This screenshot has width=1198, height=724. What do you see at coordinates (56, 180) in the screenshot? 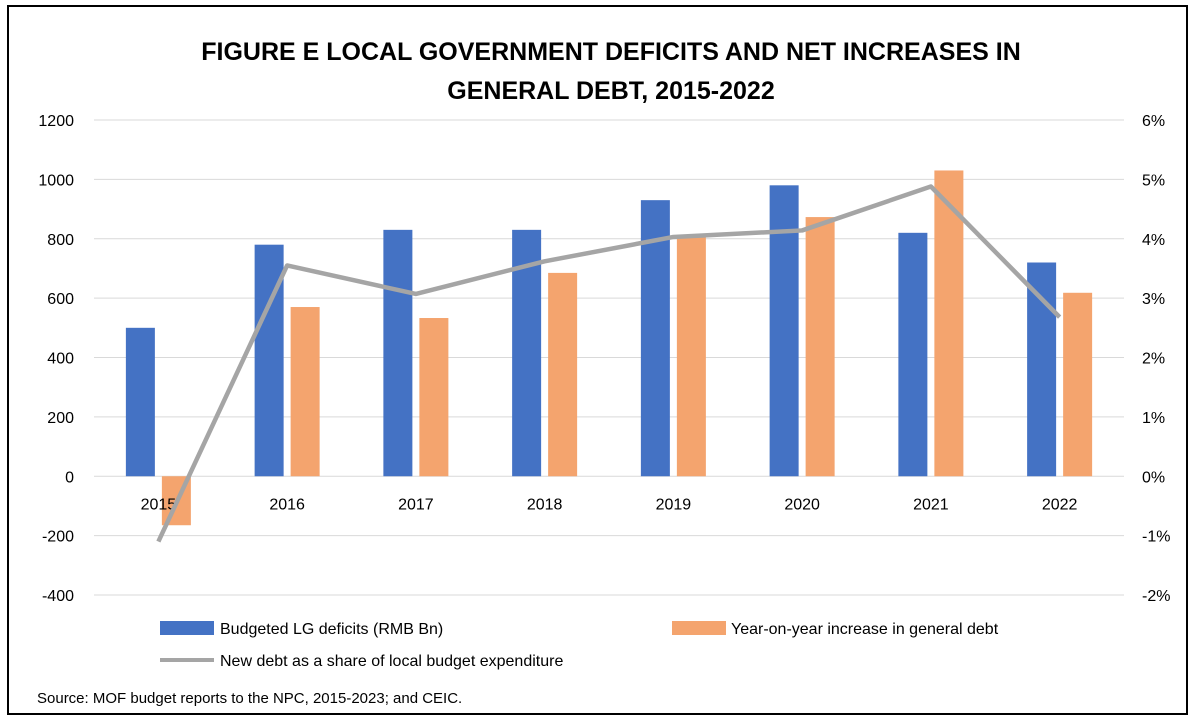
I see `left-tick-label: 1000` at bounding box center [56, 180].